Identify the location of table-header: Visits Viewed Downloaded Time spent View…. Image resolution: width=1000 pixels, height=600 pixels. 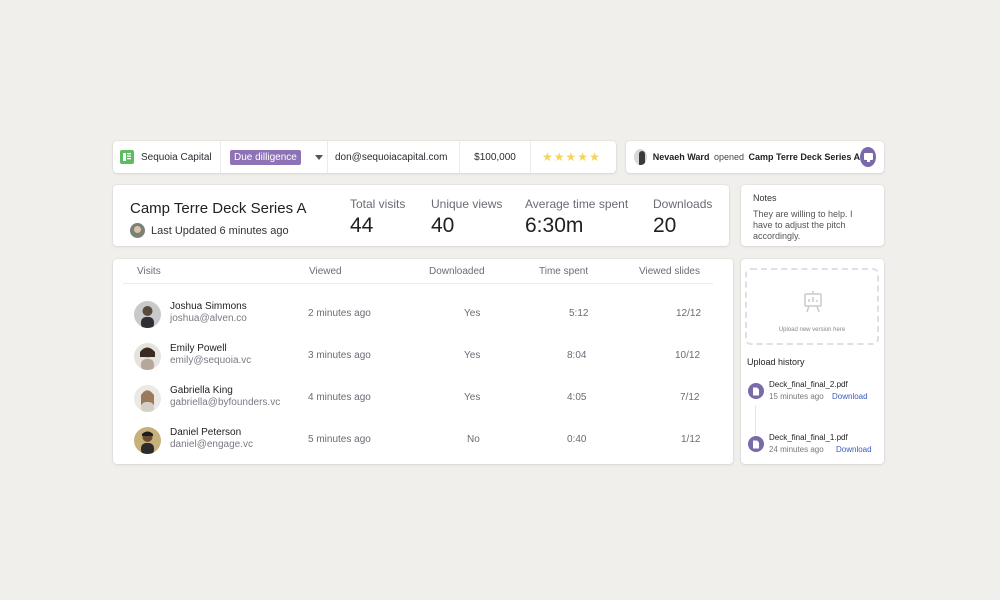
(418, 271).